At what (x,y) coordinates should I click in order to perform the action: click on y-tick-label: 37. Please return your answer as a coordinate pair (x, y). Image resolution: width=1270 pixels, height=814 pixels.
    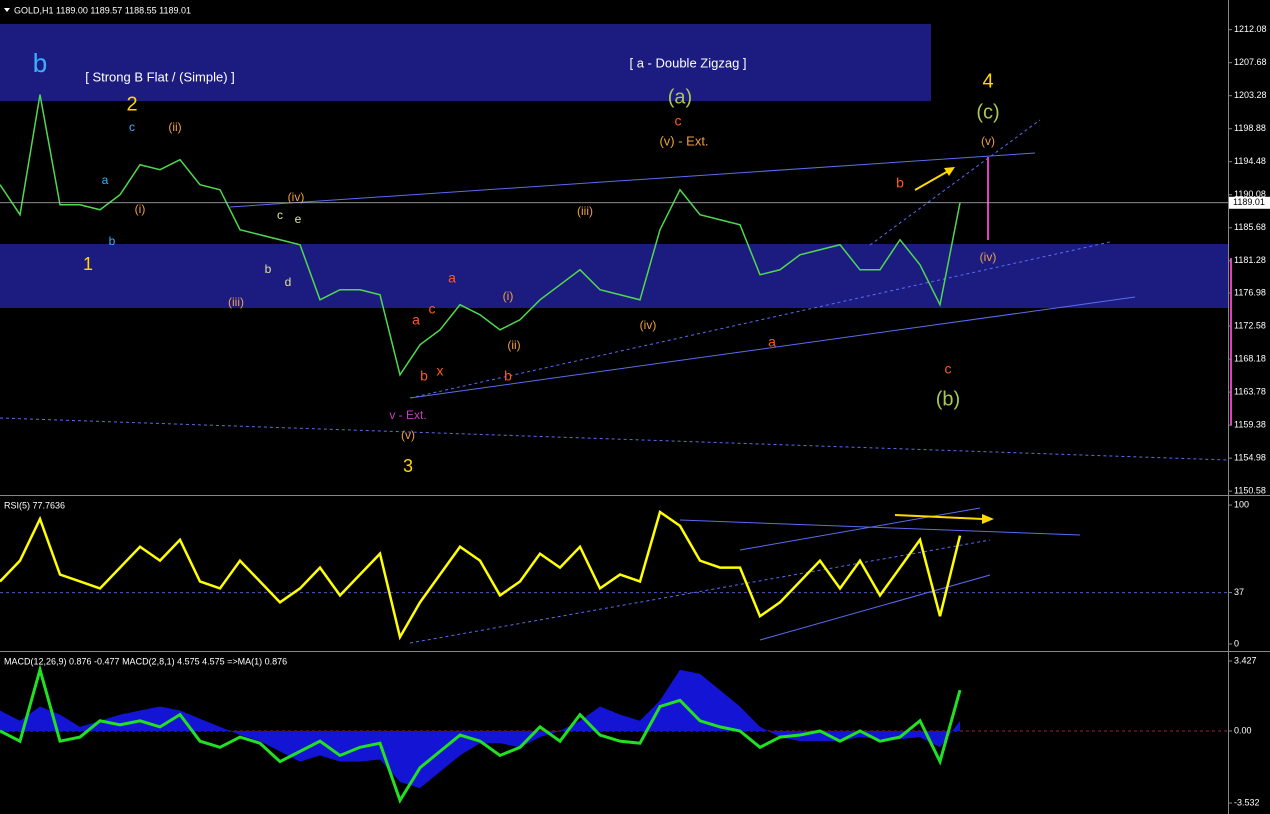
    Looking at the image, I should click on (1239, 592).